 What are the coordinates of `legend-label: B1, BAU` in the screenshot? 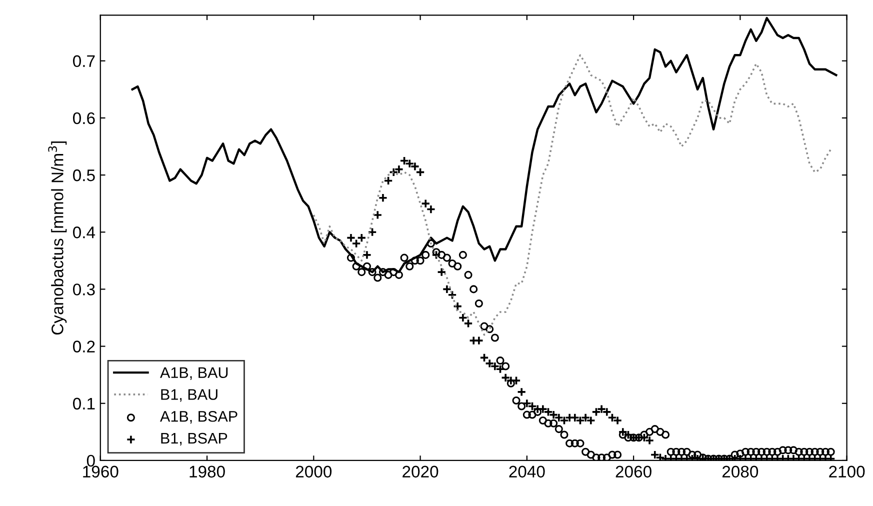 It's located at (189, 395).